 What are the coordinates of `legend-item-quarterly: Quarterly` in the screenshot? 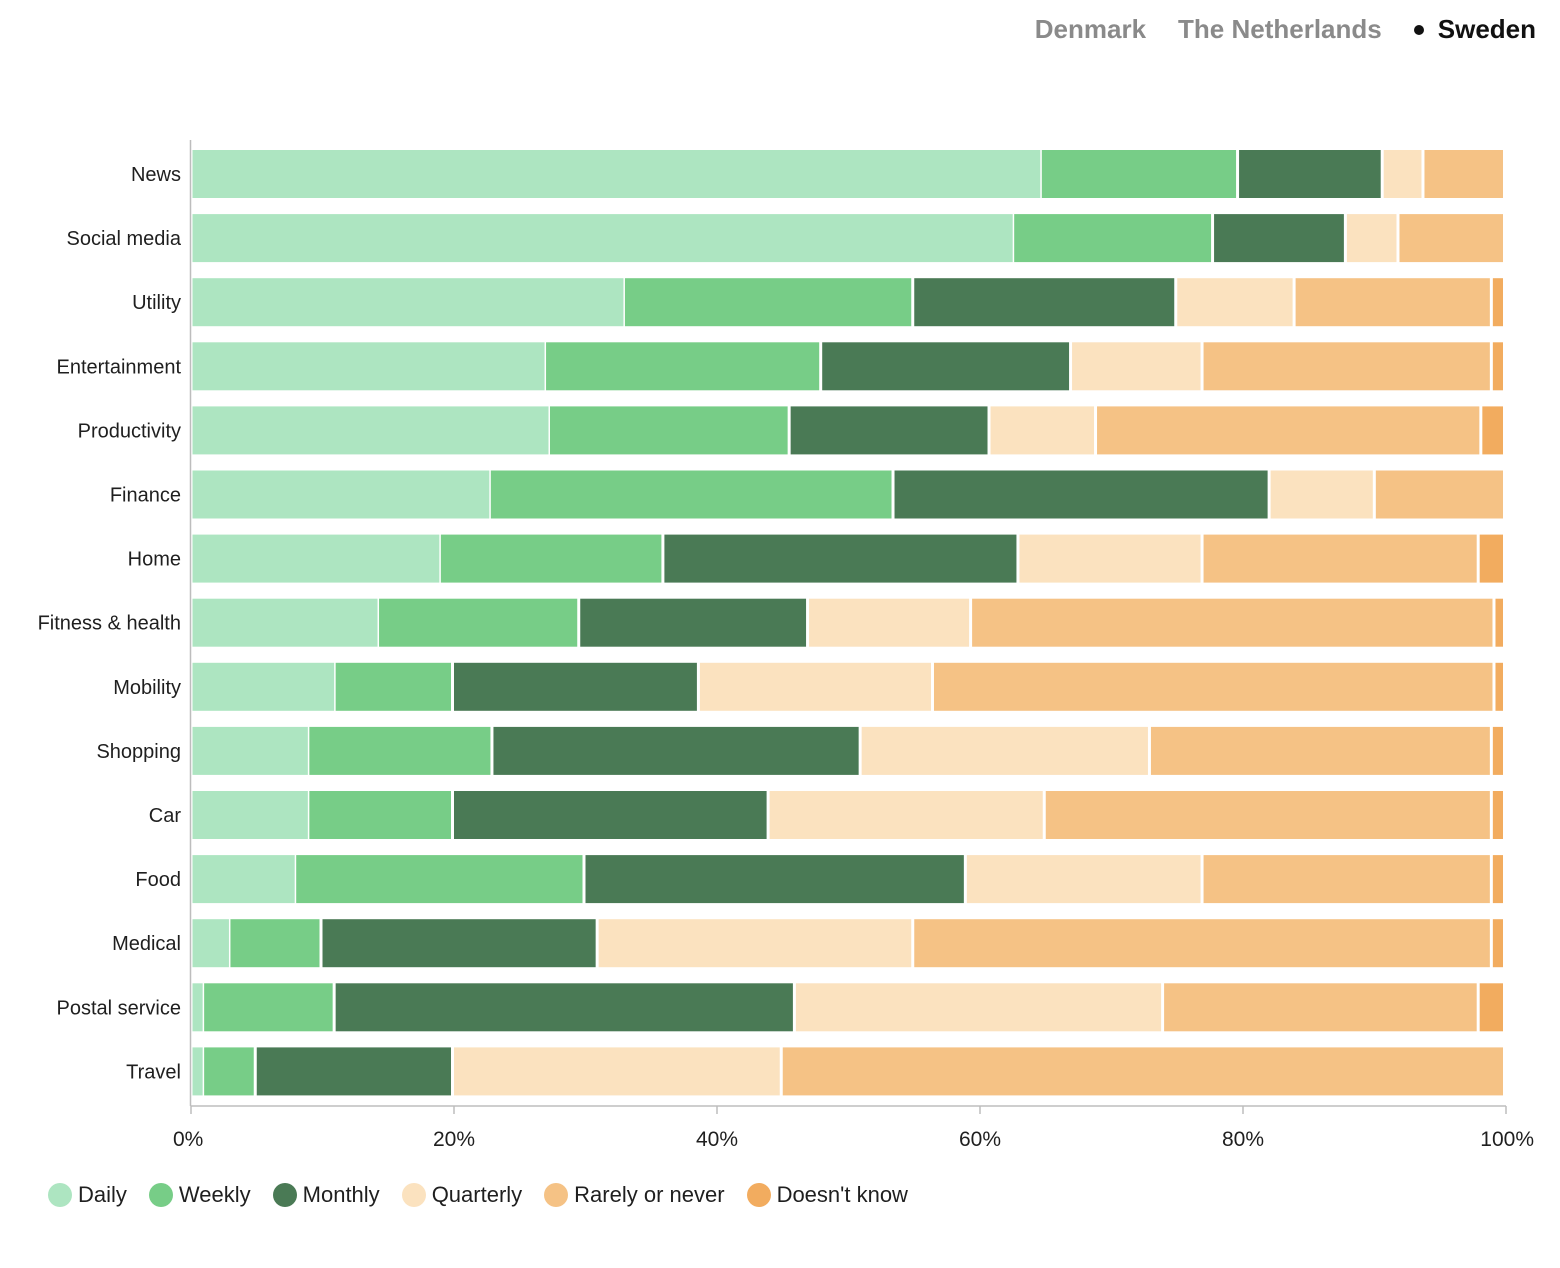 It's located at (462, 1195).